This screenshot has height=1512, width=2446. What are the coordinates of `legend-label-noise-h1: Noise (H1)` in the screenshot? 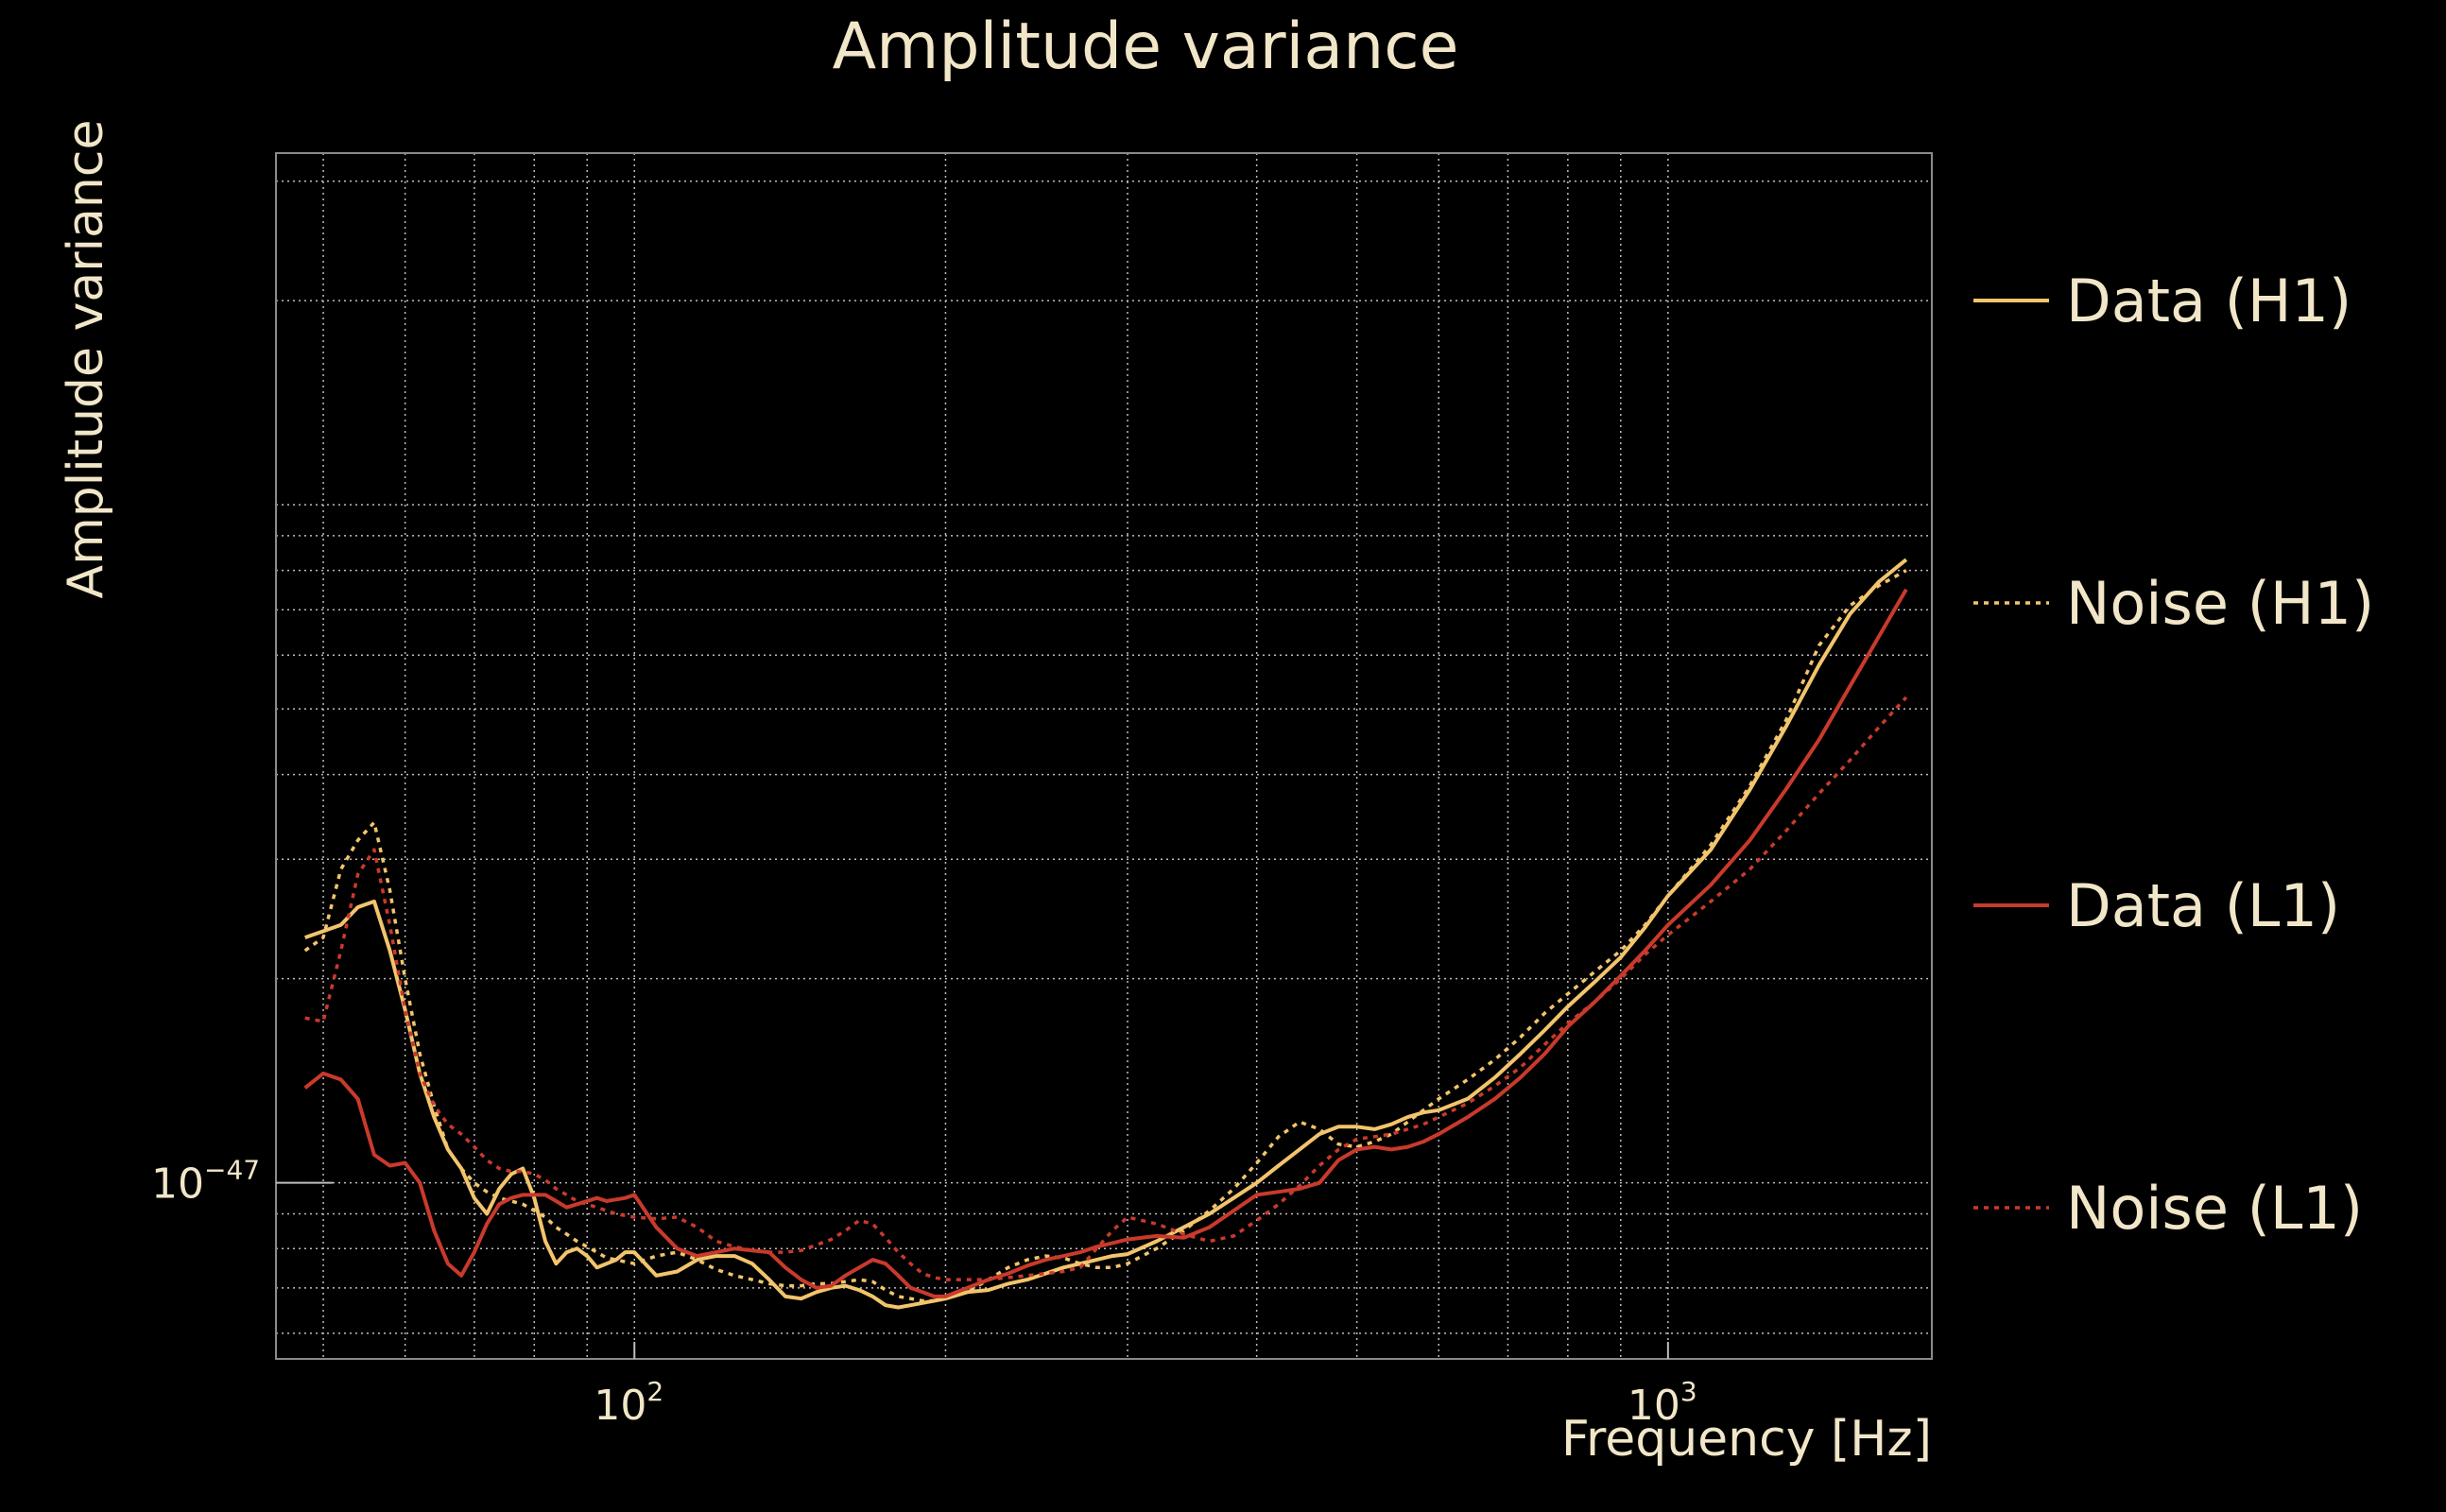 It's located at (2220, 603).